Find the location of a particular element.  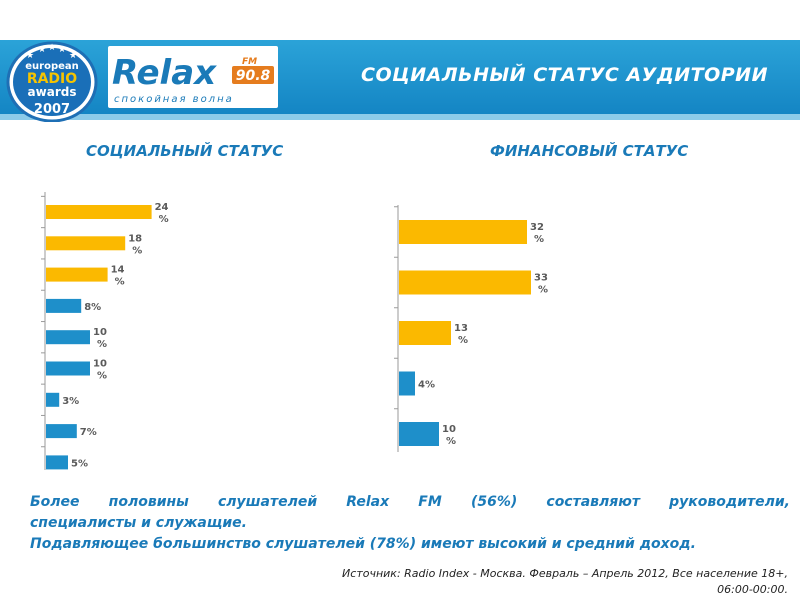

bar-value-label: 14% is located at coordinates (118, 276).